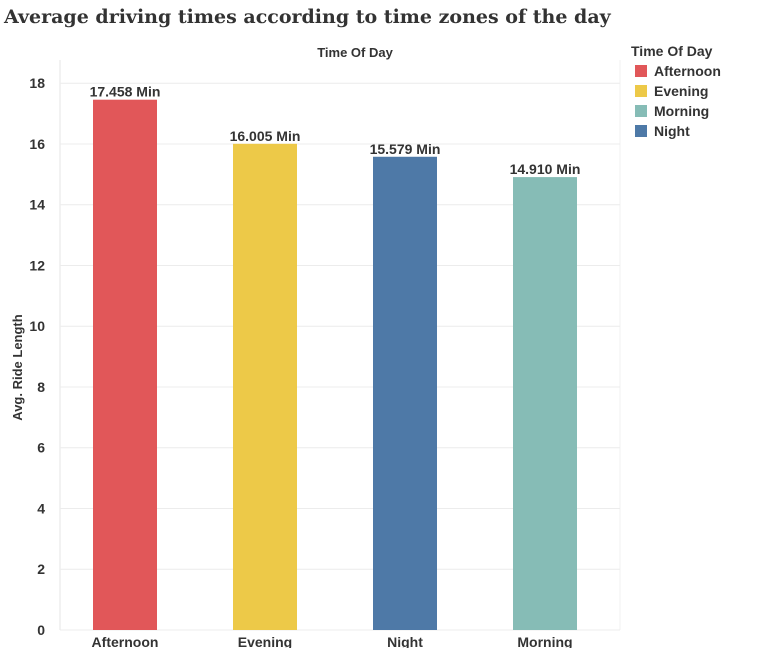 Image resolution: width=770 pixels, height=648 pixels. What do you see at coordinates (37, 83) in the screenshot?
I see `y-tick-label: 18` at bounding box center [37, 83].